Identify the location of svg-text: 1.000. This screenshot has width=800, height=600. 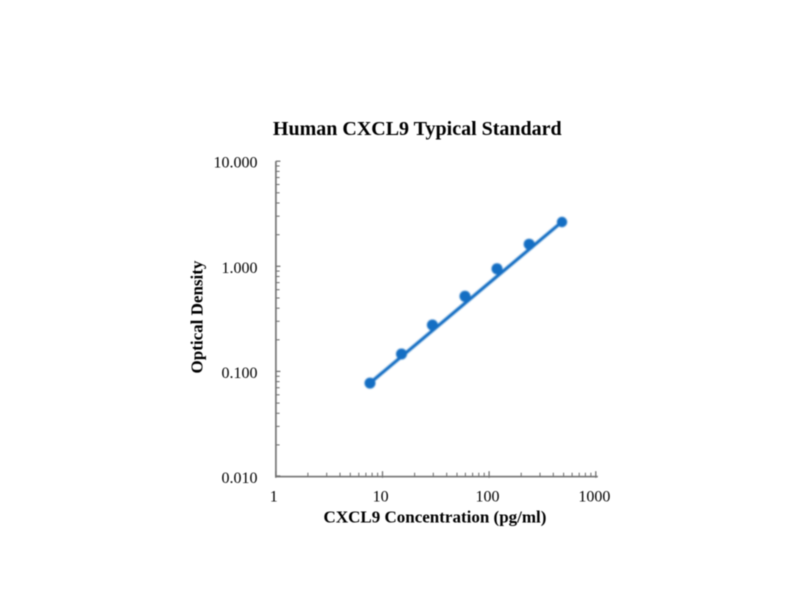
(240, 268).